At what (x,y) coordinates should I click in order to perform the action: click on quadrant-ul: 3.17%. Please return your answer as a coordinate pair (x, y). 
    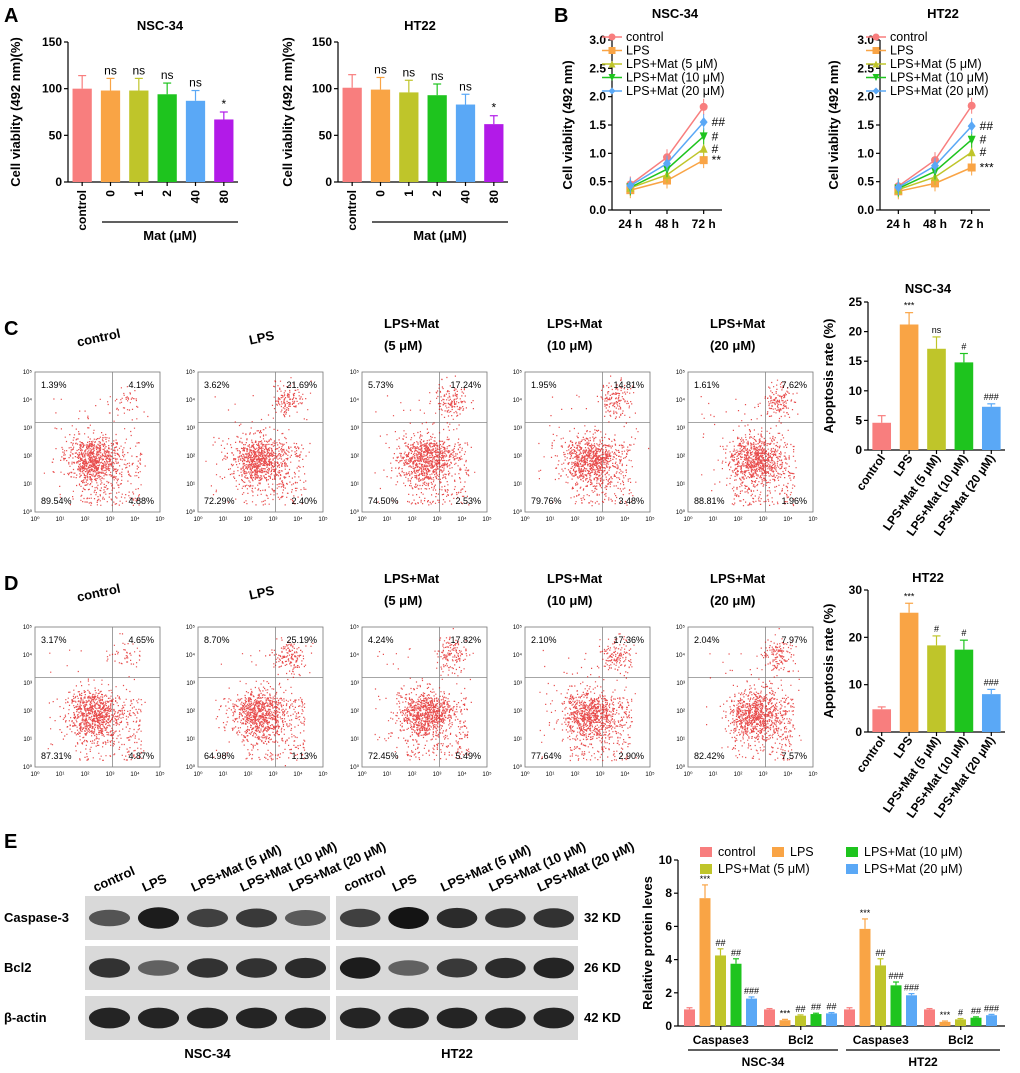
    Looking at the image, I should click on (54, 640).